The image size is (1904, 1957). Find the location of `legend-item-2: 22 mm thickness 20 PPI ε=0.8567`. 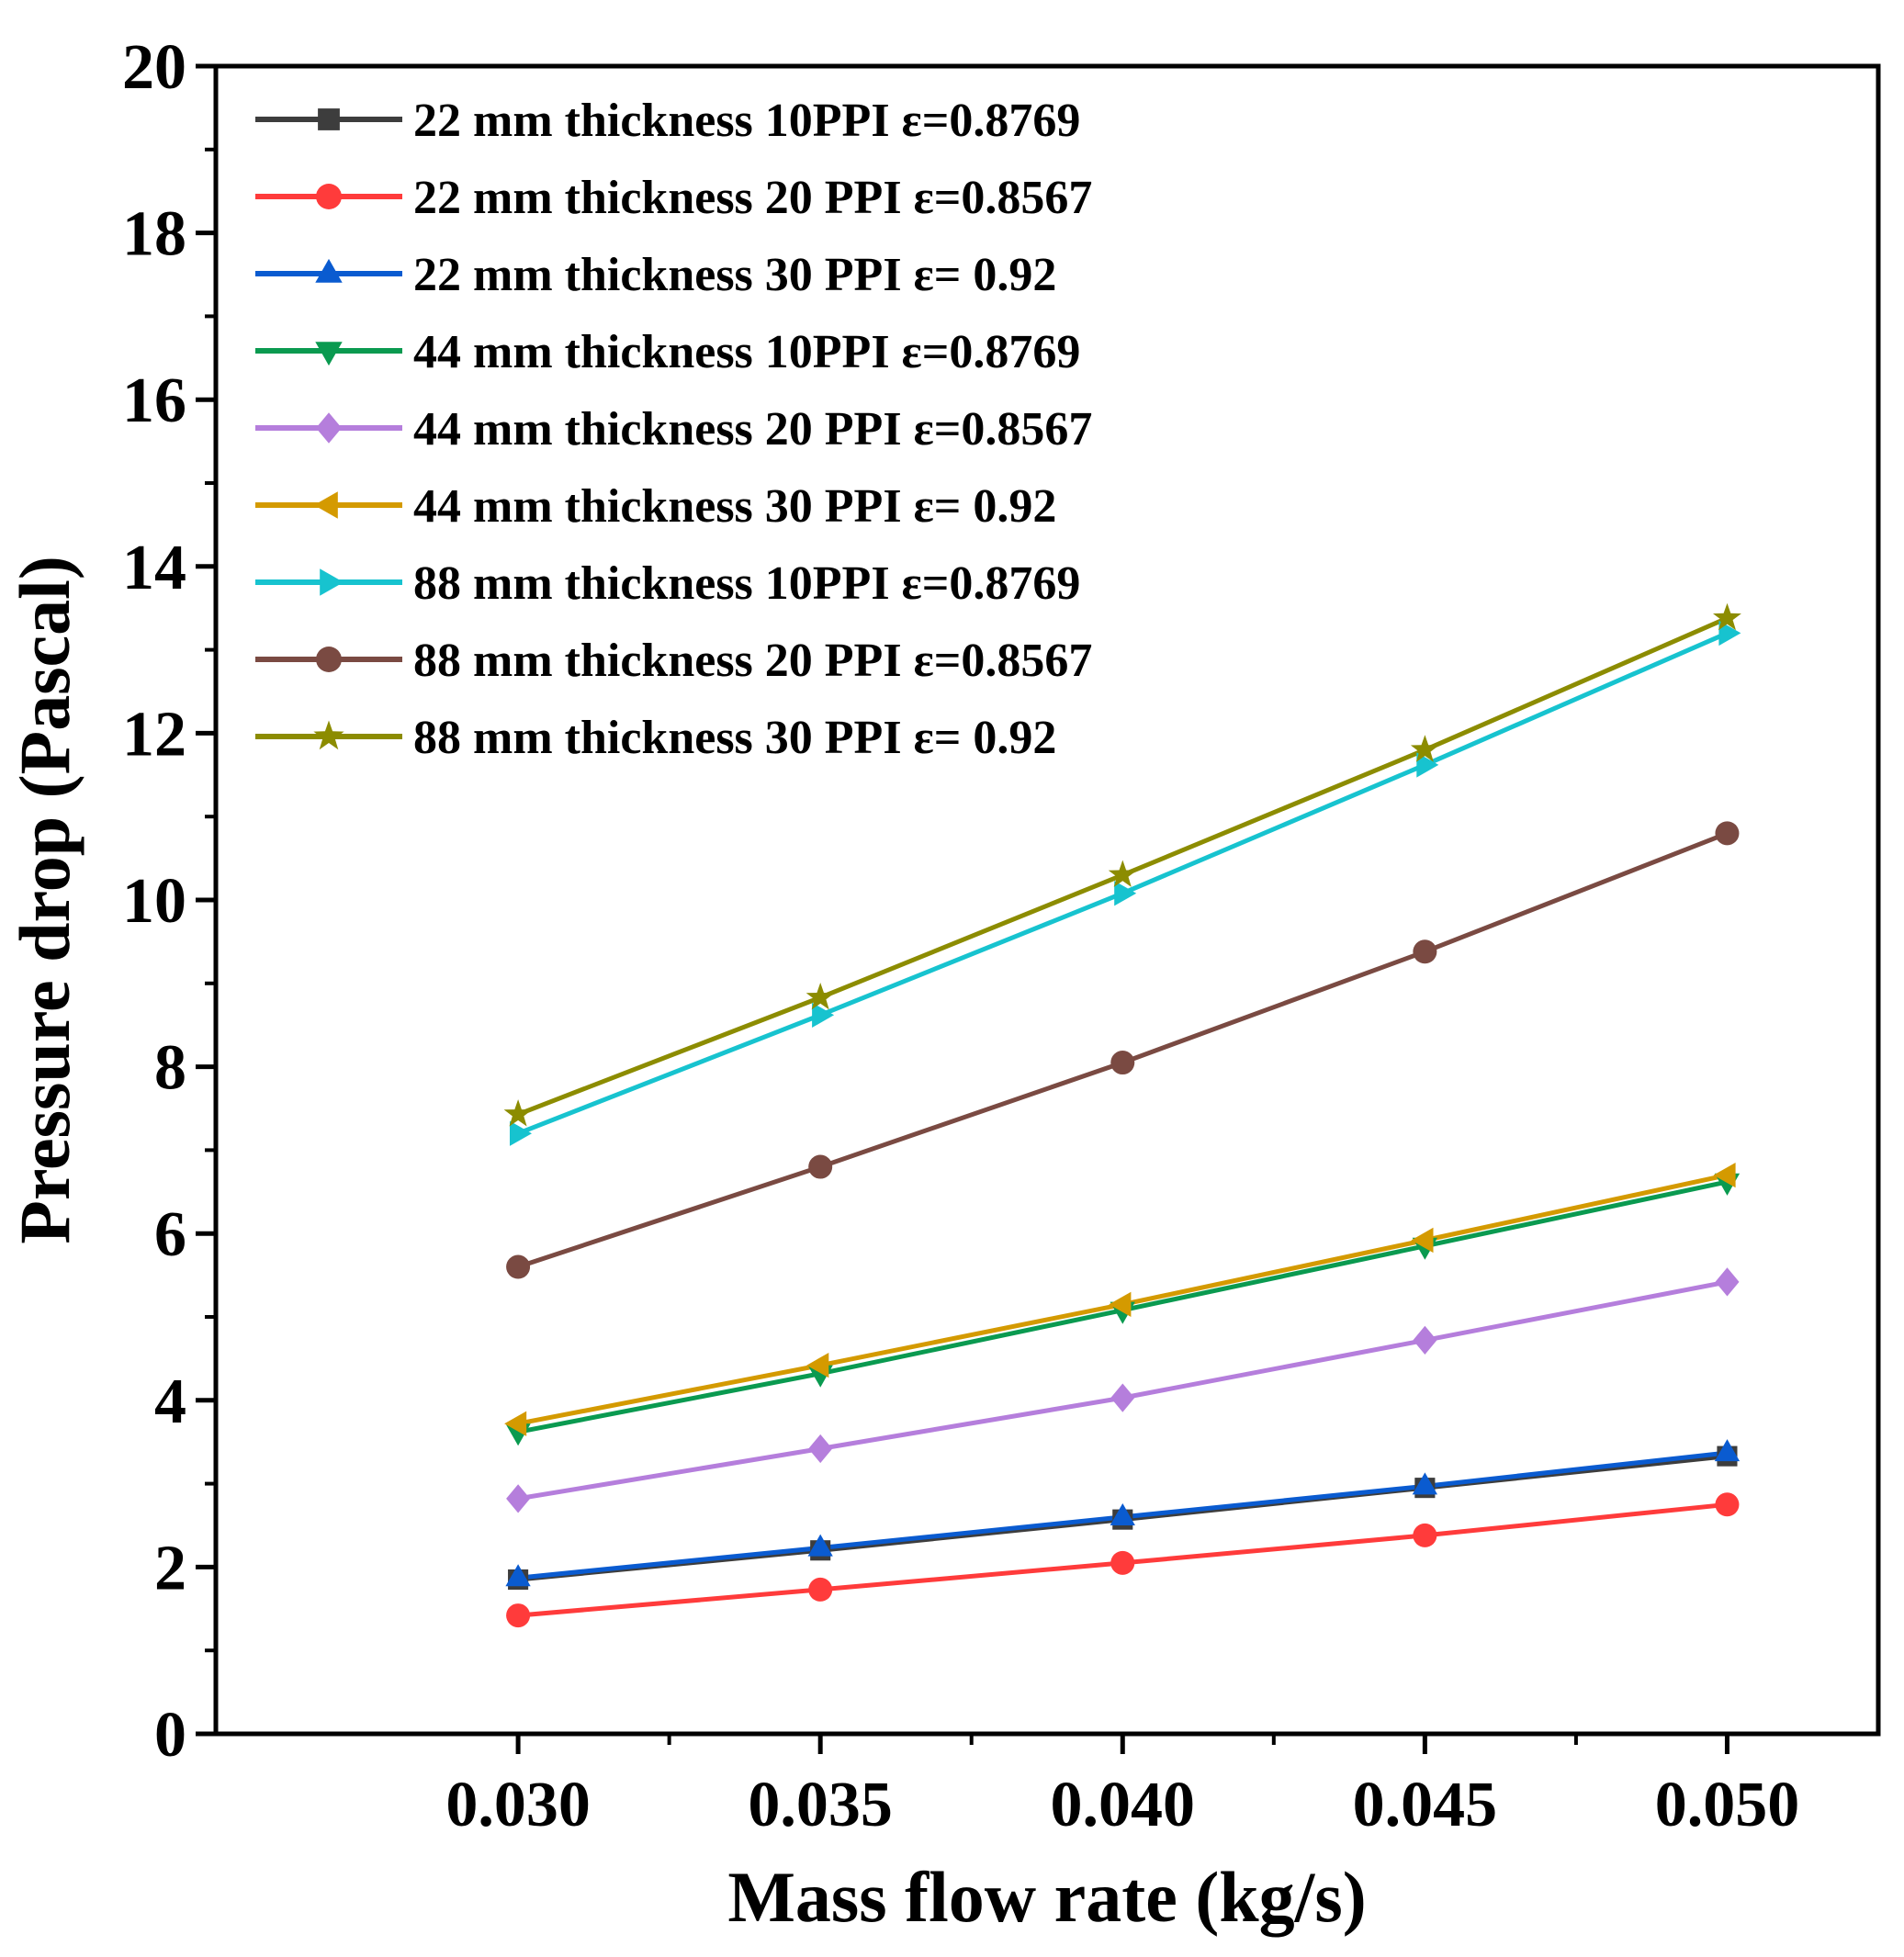

legend-item-2: 22 mm thickness 20 PPI ε=0.8567 is located at coordinates (673, 198).